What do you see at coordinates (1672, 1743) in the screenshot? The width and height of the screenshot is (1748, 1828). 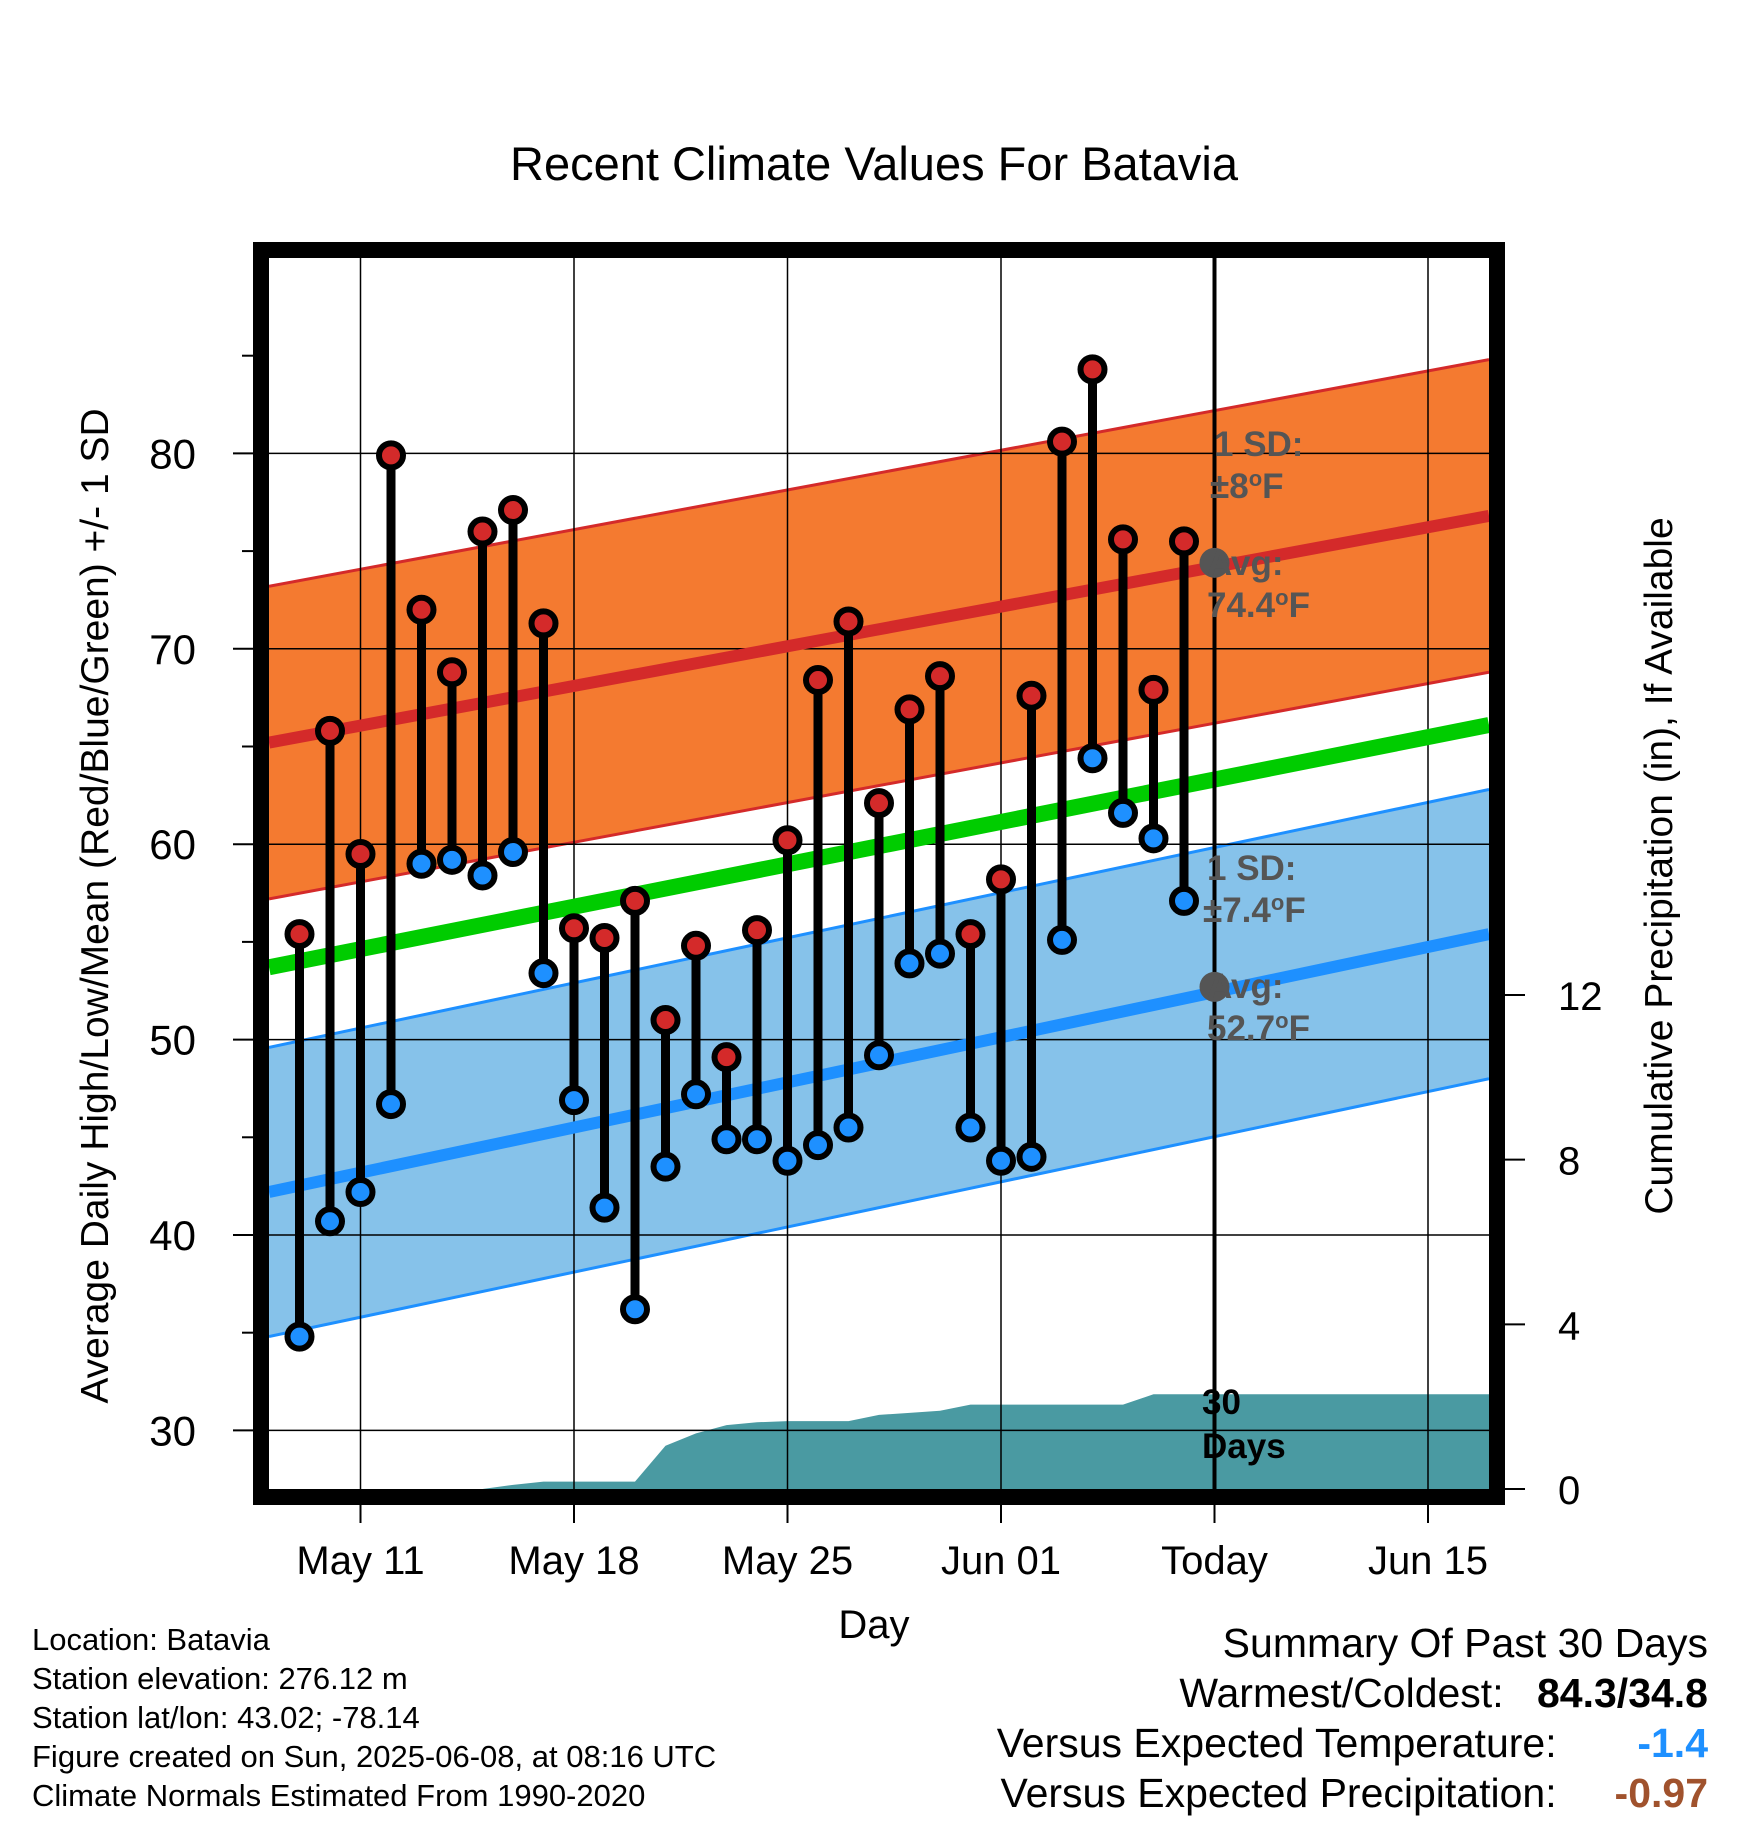 I see `temp-value: -1.4` at bounding box center [1672, 1743].